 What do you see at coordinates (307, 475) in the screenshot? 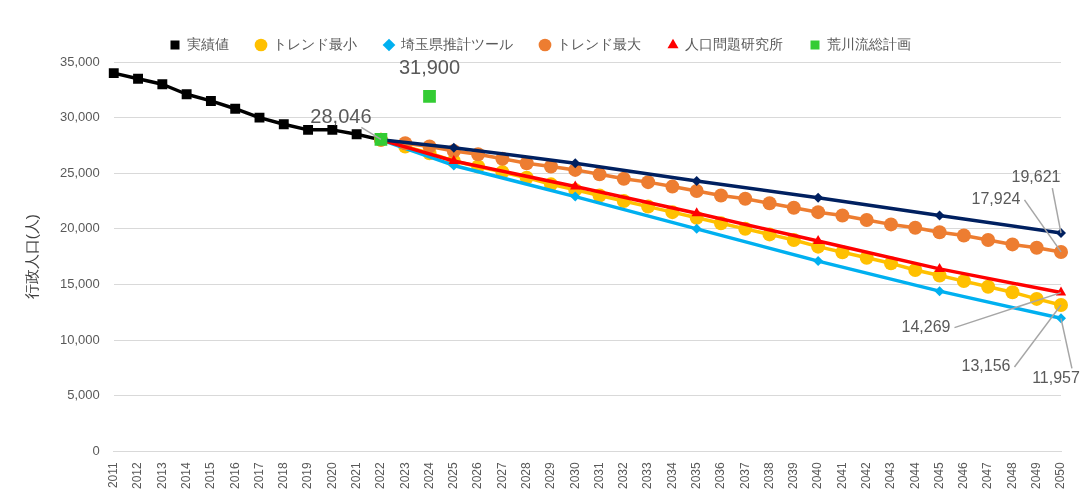
I see `x-tick-label: 2019` at bounding box center [307, 475].